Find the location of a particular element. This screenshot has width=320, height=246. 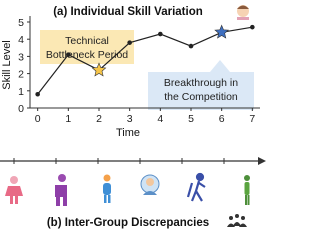

x-tick-label: 3 is located at coordinates (130, 119).